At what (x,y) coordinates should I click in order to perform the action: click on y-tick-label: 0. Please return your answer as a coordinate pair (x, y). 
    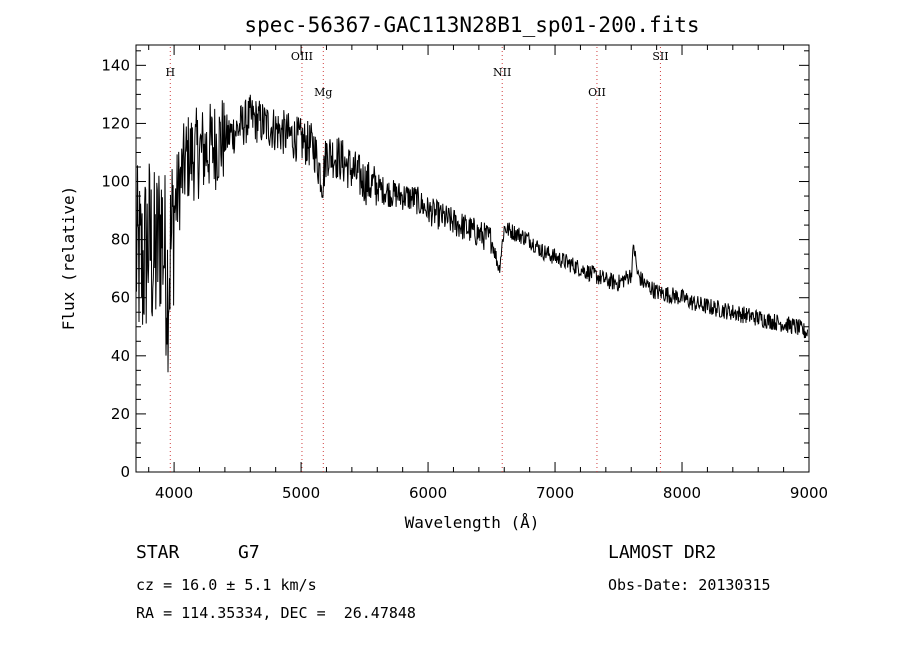
    Looking at the image, I should click on (125, 472).